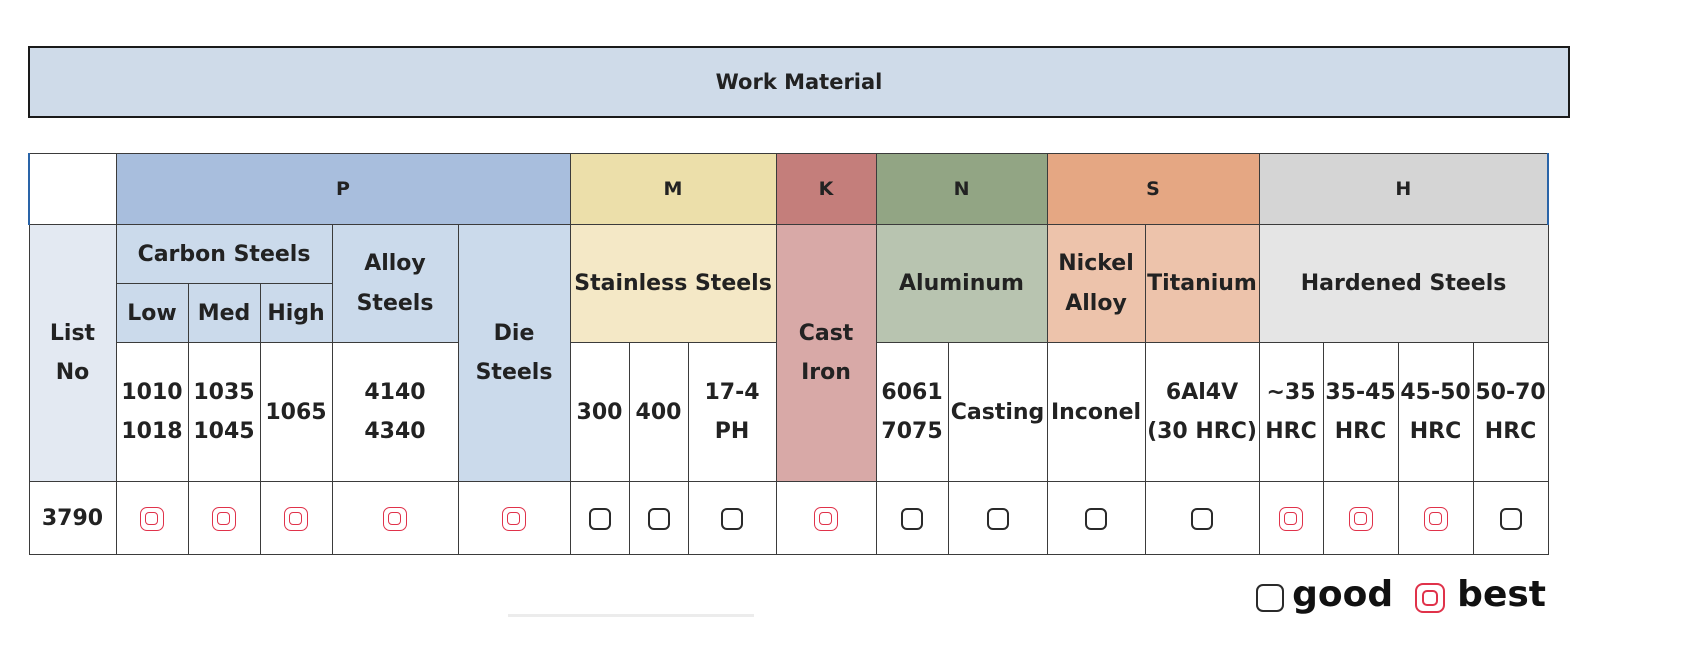 This screenshot has height=670, width=1700. I want to click on scroll-indicator, so click(631, 615).